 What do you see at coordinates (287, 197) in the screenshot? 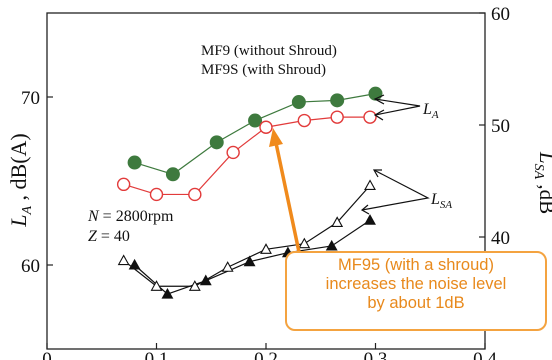
I see `callout-arrow-shaft` at bounding box center [287, 197].